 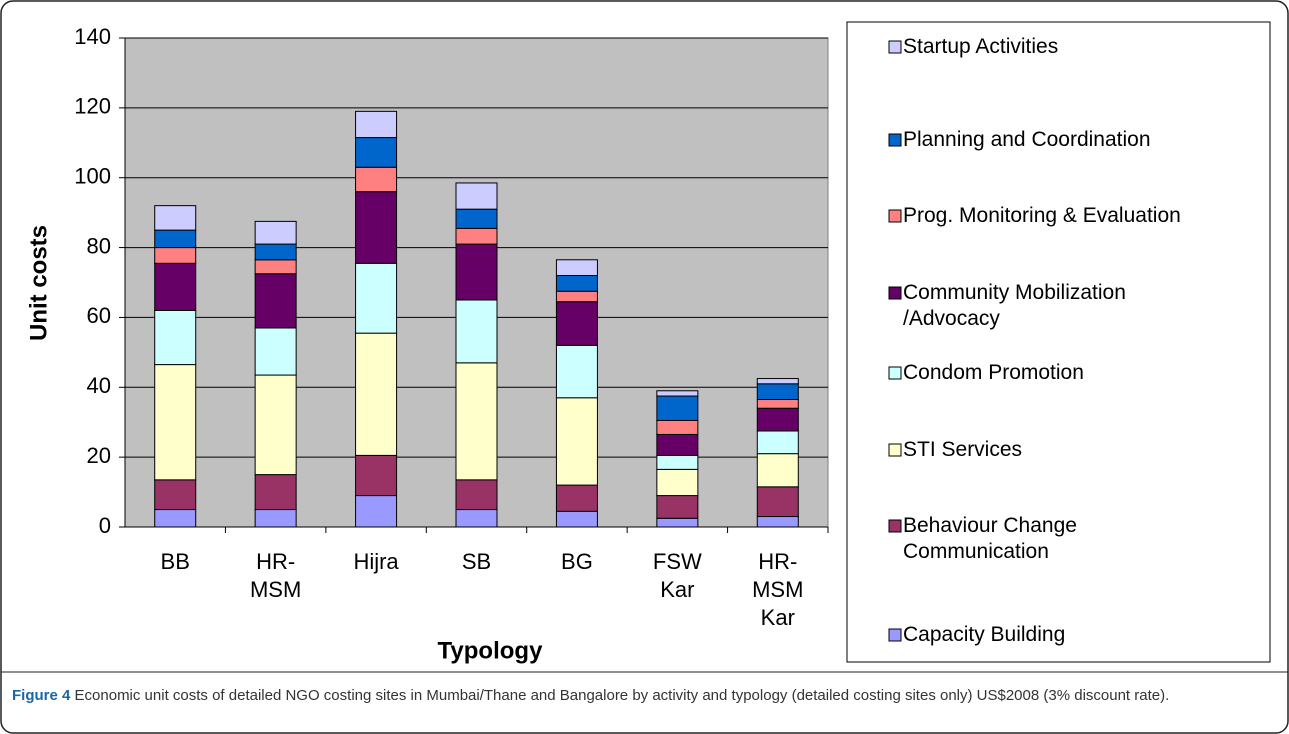 I want to click on x-tick-label: HR- MSM Kar, so click(x=778, y=589).